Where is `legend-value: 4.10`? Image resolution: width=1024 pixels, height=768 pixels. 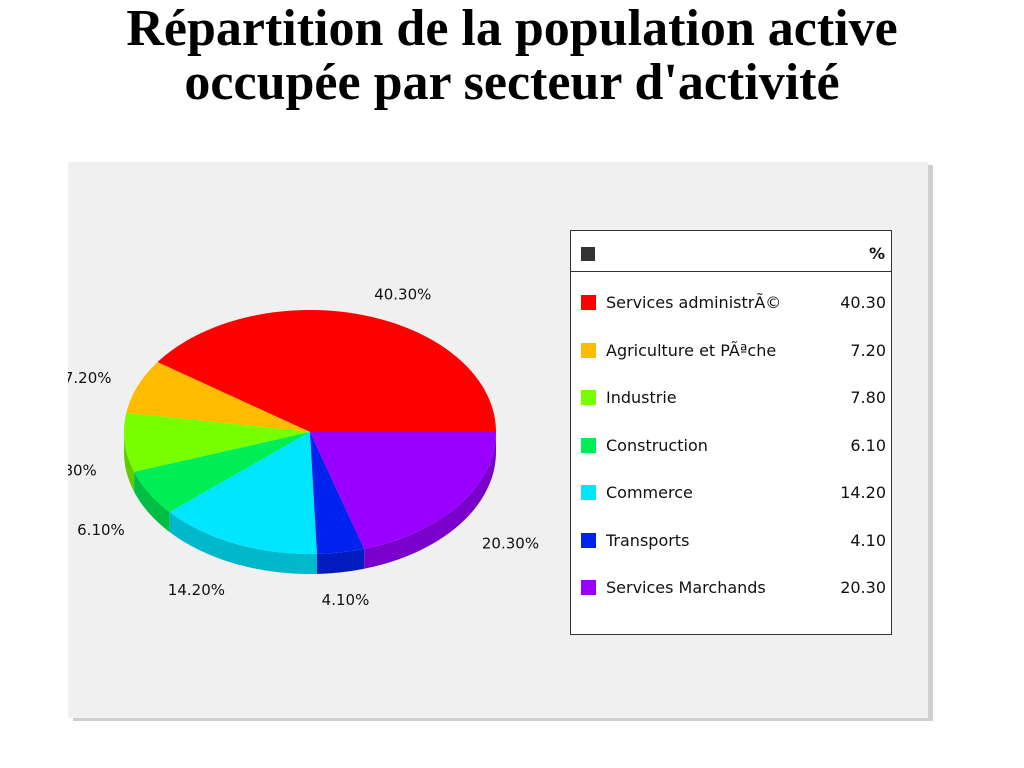
legend-value: 4.10 is located at coordinates (868, 540).